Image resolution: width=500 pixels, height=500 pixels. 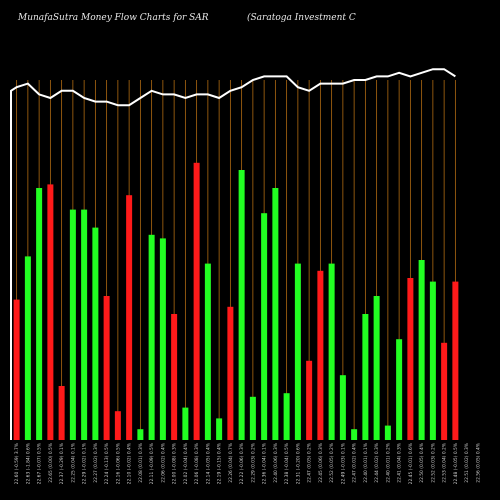 What do you see at coordinates (456, 463) in the screenshot?
I see `x-tick-label: 22.48 (-0.05) 0.5%` at bounding box center [456, 463].